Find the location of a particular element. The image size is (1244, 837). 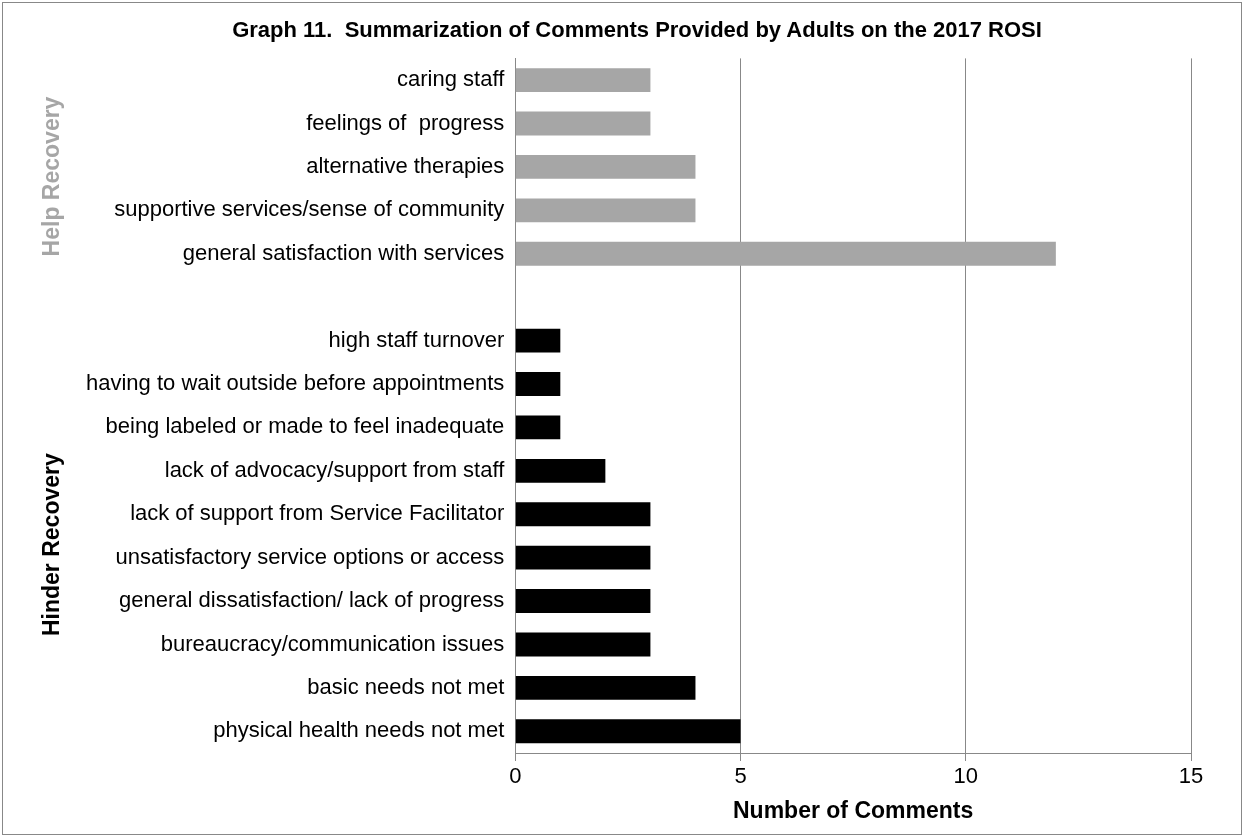

y-tick-label: supportive services/sense of community is located at coordinates (309, 209).